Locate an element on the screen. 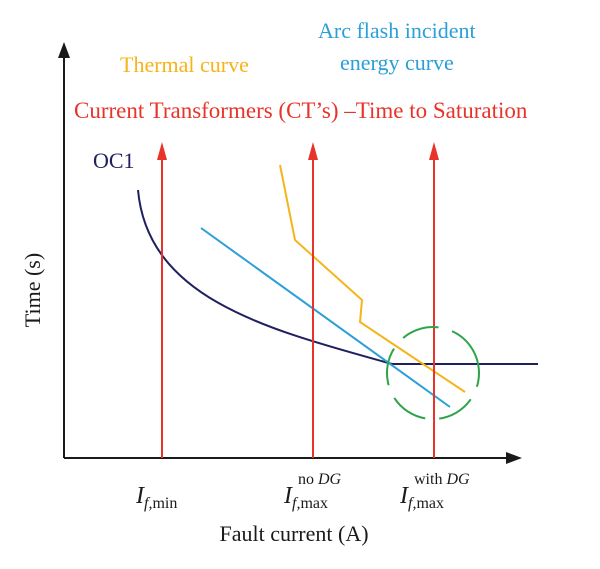  ct-arrow-max-no-dg is located at coordinates (313, 300).